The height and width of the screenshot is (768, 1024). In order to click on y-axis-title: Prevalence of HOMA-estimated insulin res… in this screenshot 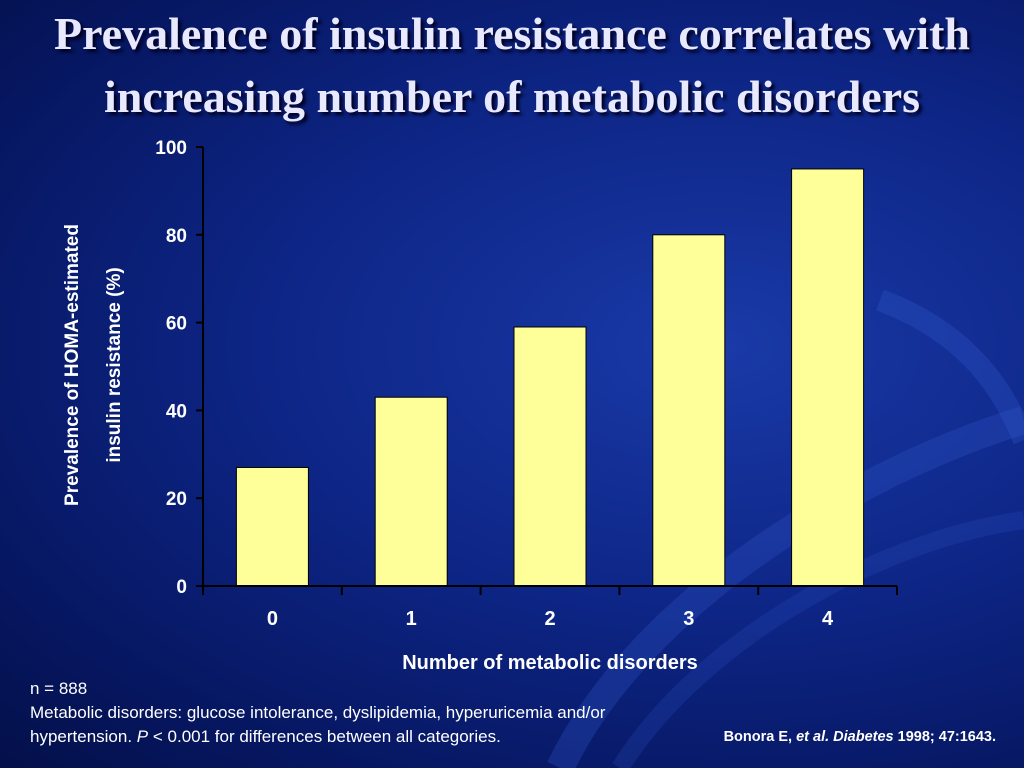, I will do `click(93, 365)`.